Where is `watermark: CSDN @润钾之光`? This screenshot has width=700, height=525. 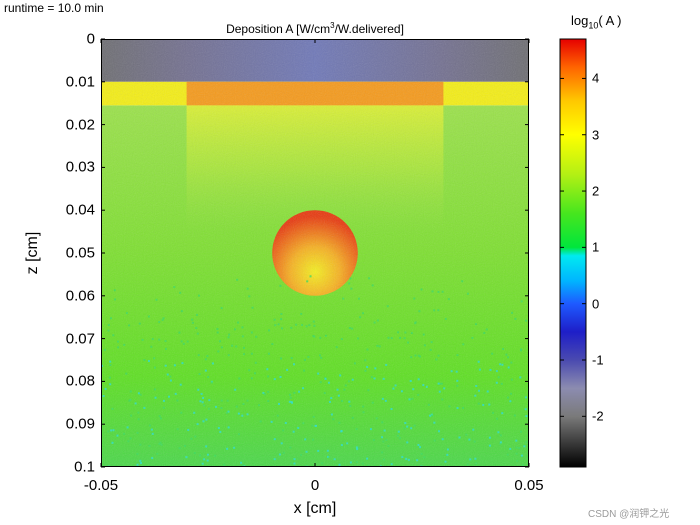
watermark: CSDN @润钾之光 is located at coordinates (629, 514).